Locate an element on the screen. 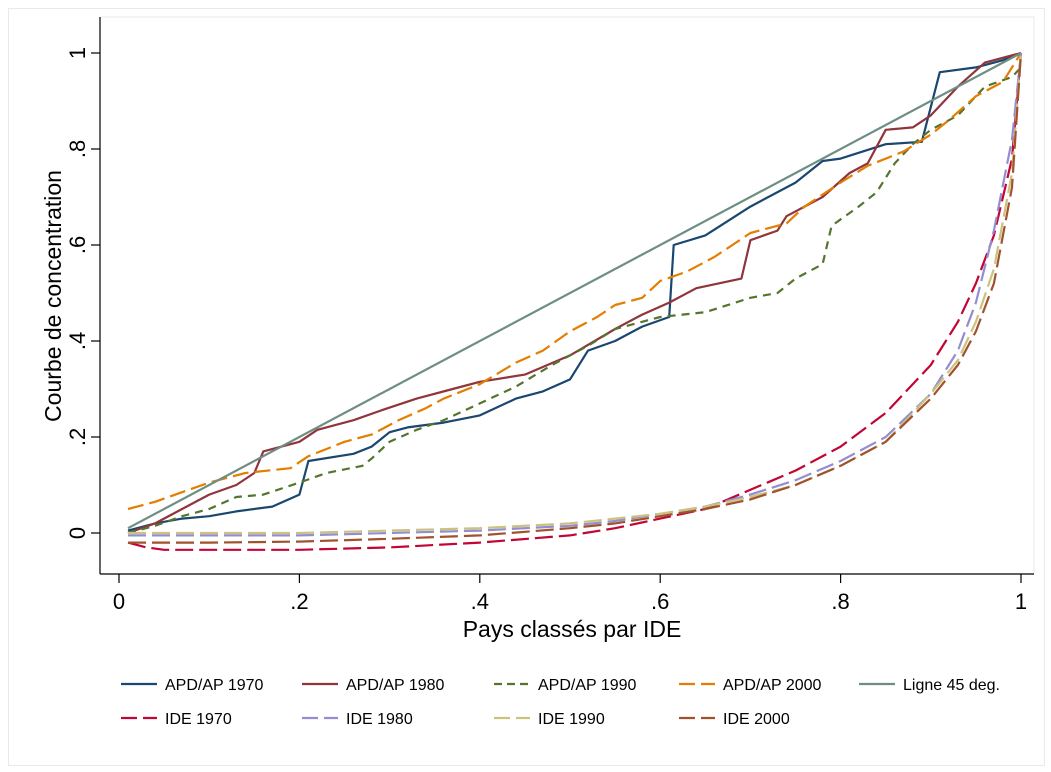 Image resolution: width=1051 pixels, height=772 pixels. x-tick-label: 0 is located at coordinates (119, 601).